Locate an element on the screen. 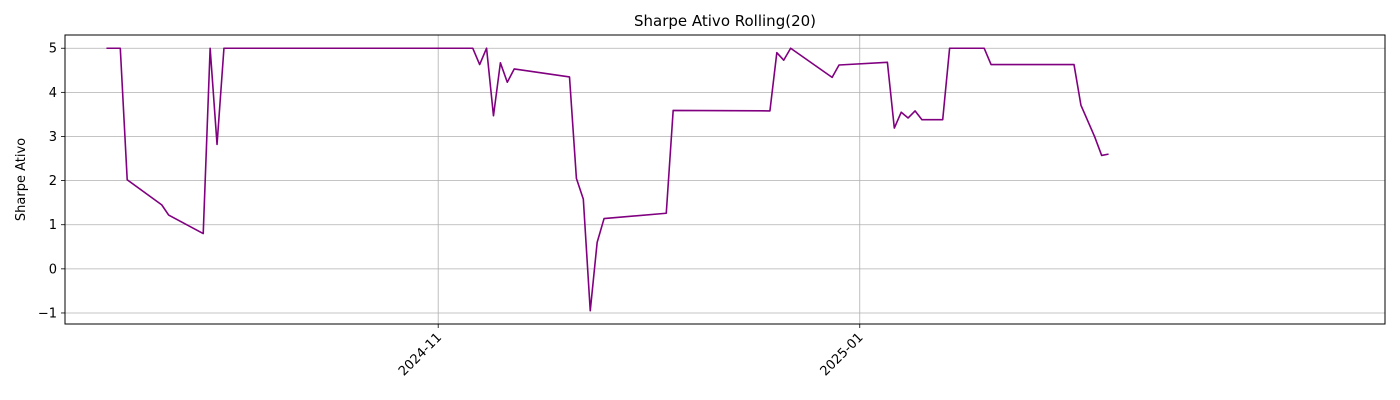 This screenshot has width=1400, height=400. y-tick-label: 5 is located at coordinates (53, 49).